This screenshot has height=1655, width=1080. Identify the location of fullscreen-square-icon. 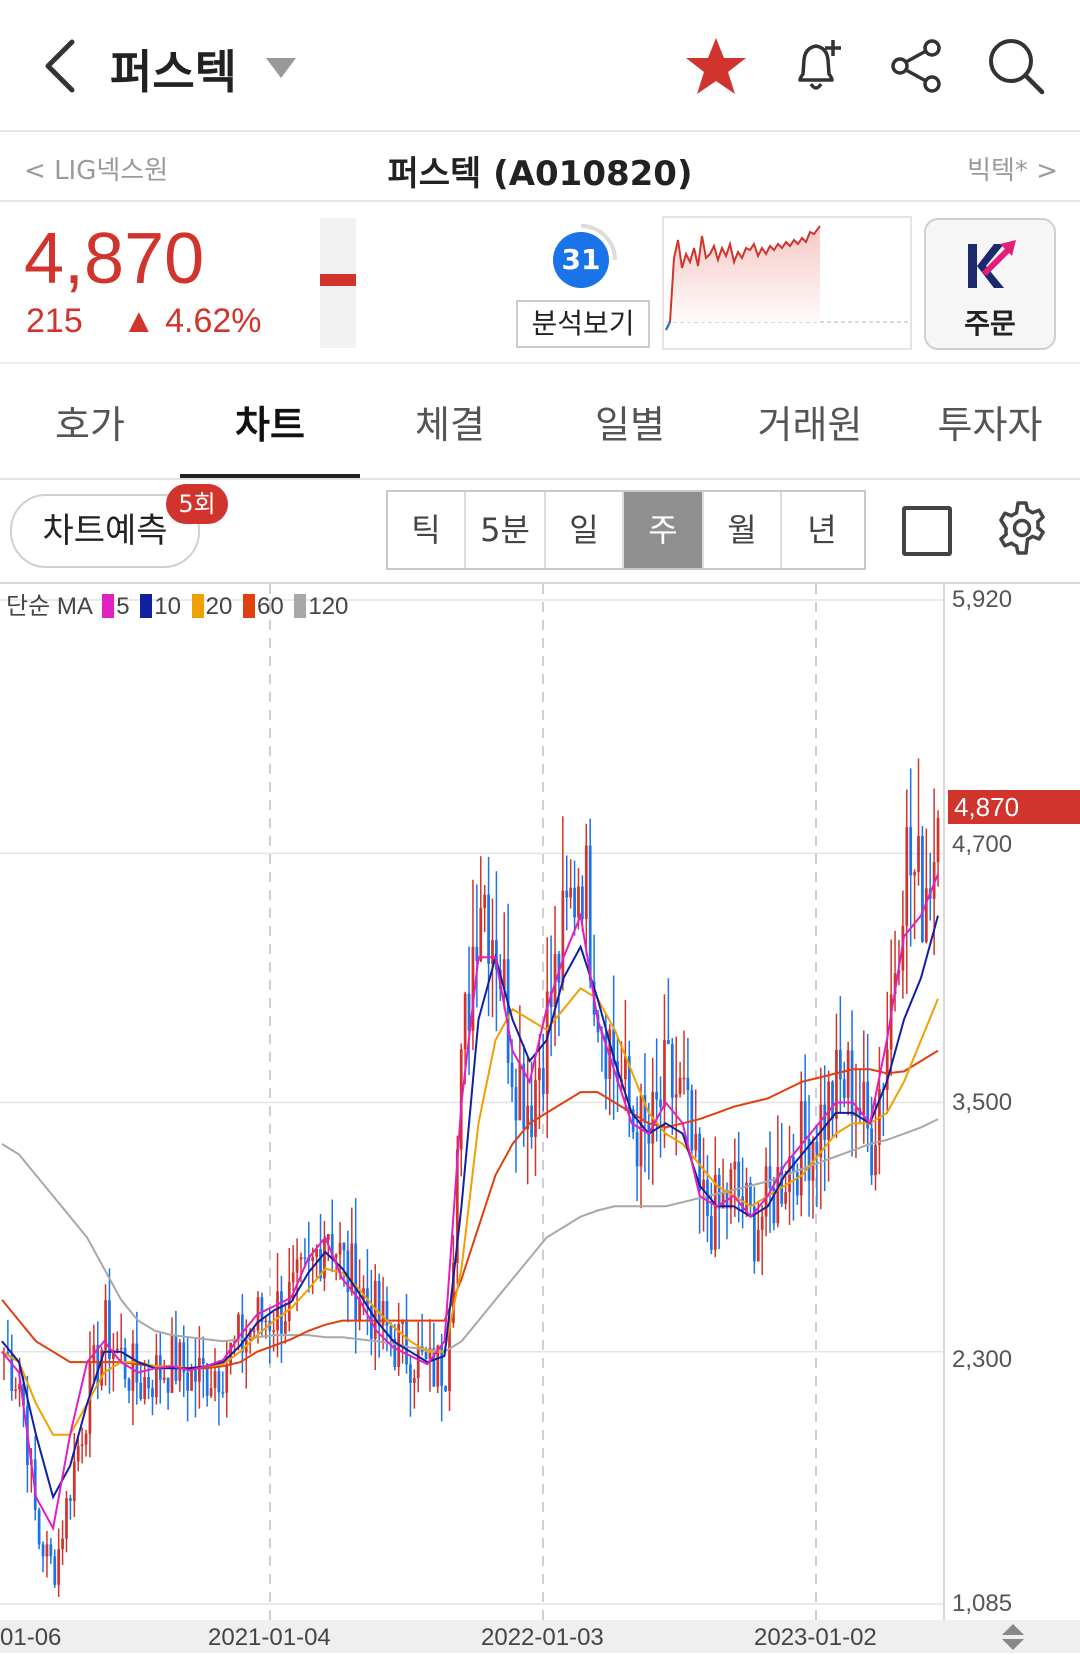
(927, 531).